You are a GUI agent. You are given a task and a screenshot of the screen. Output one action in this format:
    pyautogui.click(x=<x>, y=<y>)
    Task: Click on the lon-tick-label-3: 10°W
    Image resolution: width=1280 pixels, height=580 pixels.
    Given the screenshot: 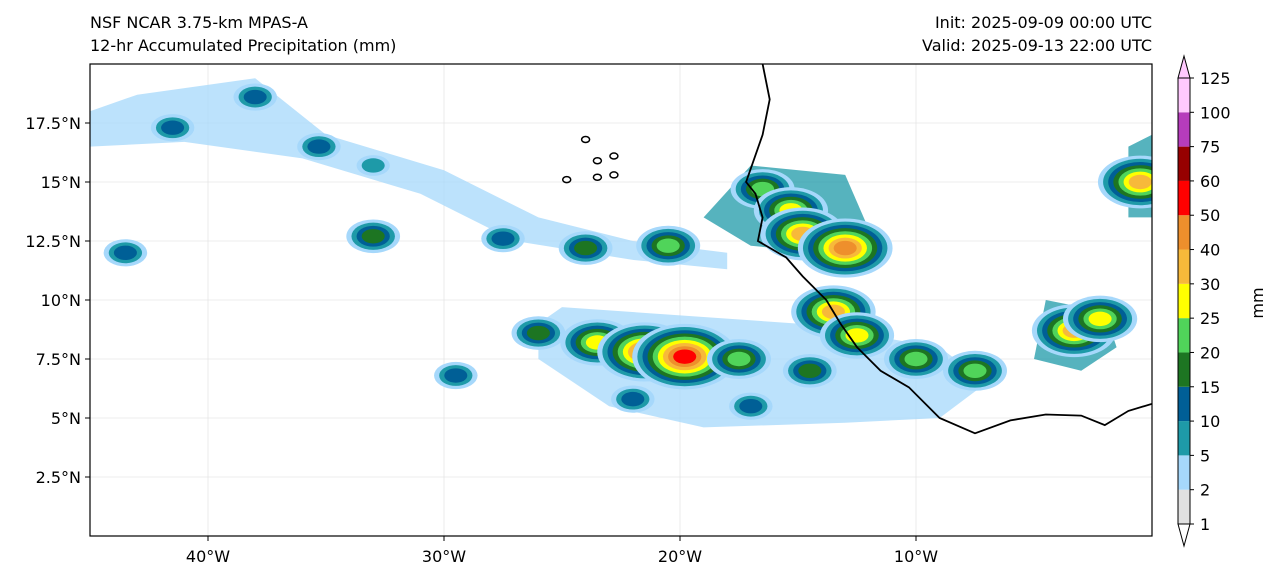 What is the action you would take?
    pyautogui.click(x=916, y=556)
    